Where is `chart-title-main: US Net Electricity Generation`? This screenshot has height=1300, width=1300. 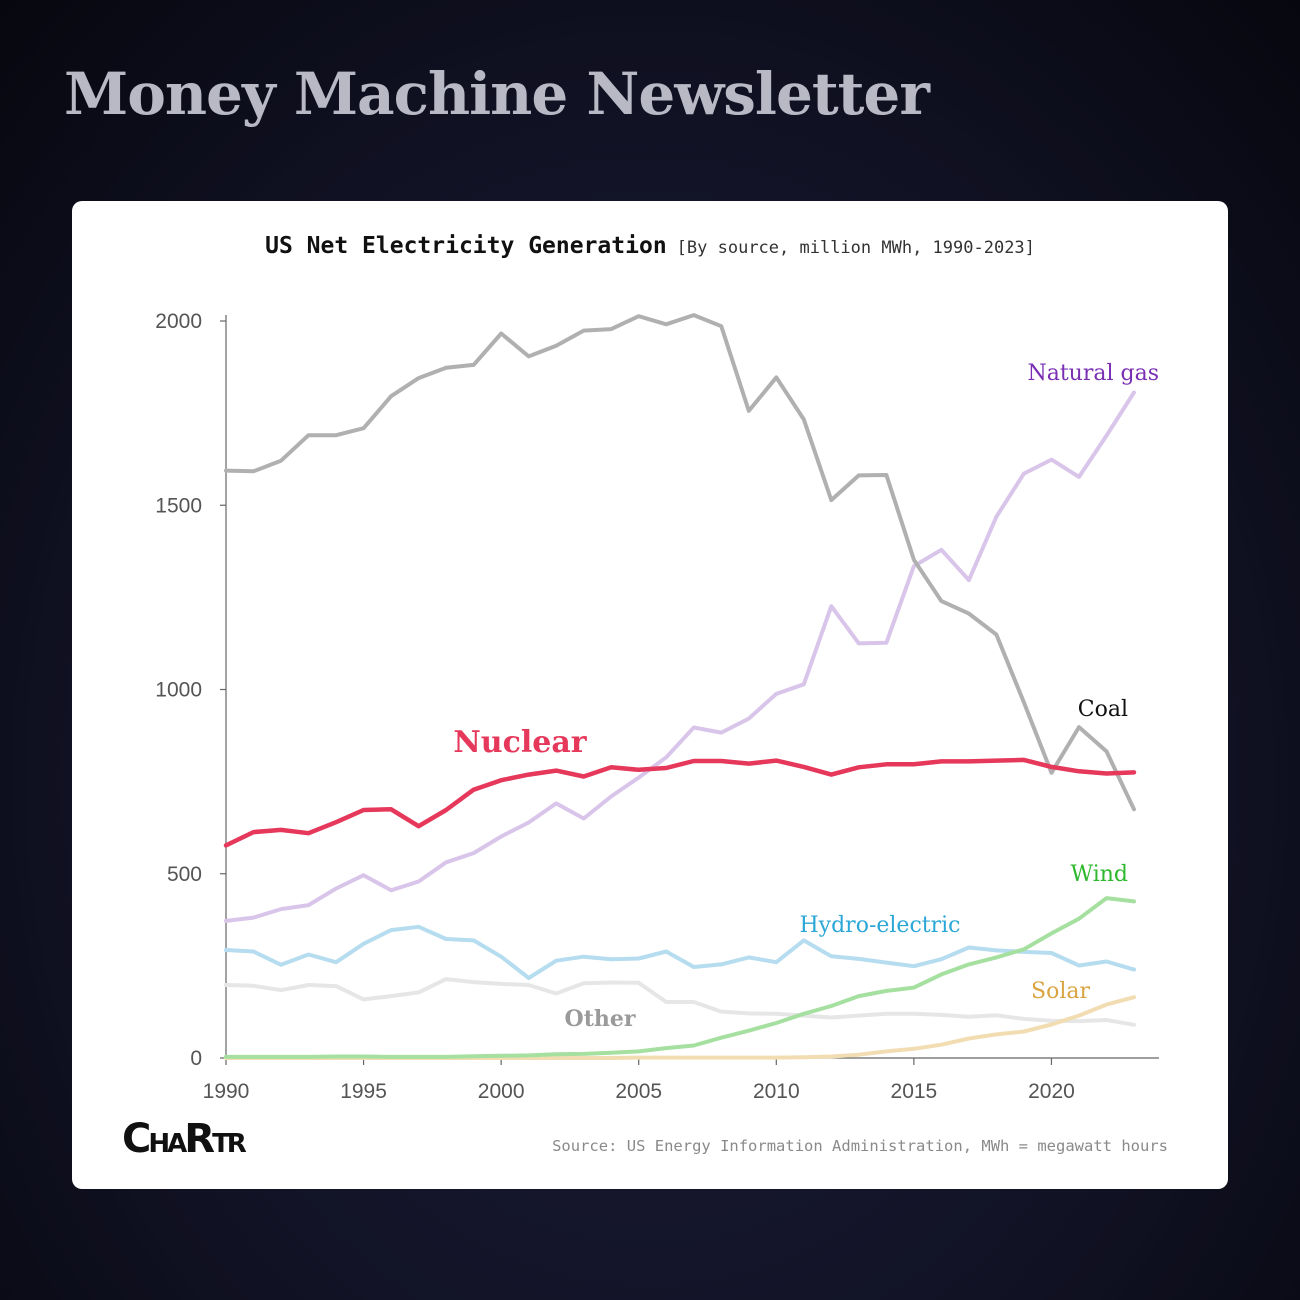 chart-title-main: US Net Electricity Generation is located at coordinates (466, 246).